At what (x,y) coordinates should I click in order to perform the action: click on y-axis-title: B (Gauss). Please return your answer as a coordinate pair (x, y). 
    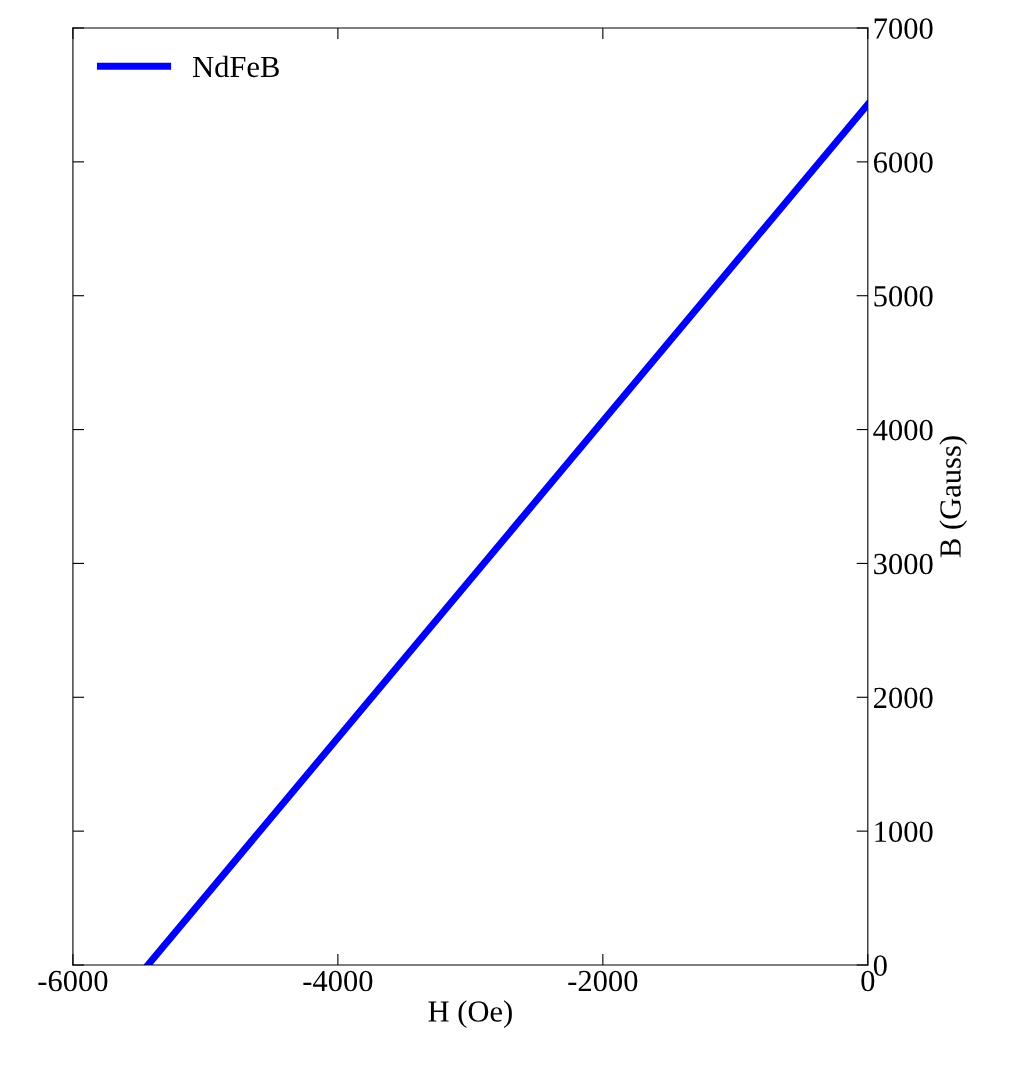
    Looking at the image, I should click on (953, 497).